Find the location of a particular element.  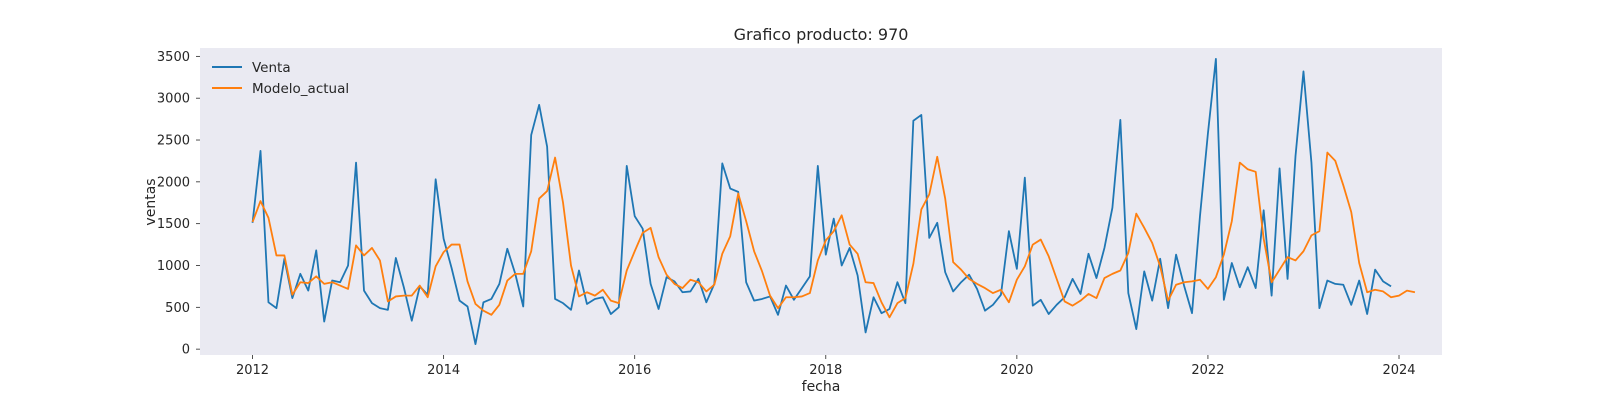

x-tick-label: 2022 is located at coordinates (1207, 370).